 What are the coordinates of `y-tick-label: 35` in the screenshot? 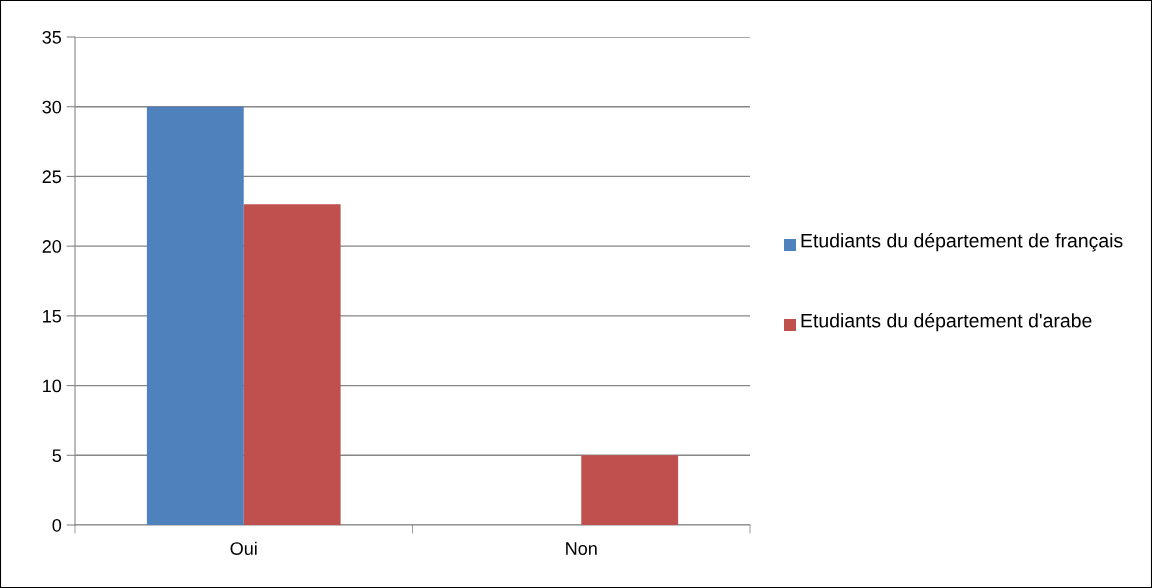 It's located at (52, 37).